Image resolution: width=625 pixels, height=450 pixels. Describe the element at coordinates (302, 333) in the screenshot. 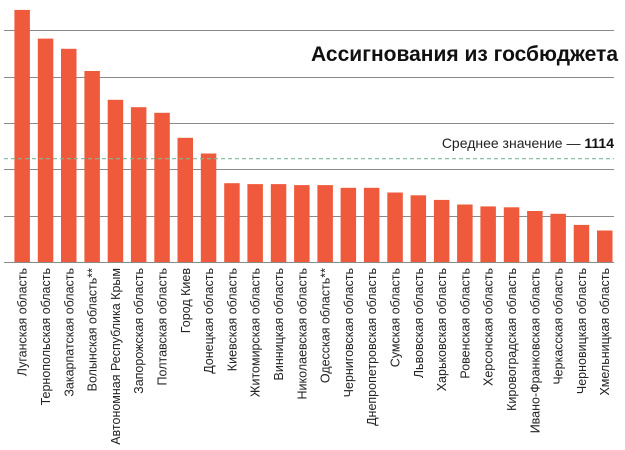

I see `category-label: Николаевская область` at that location.